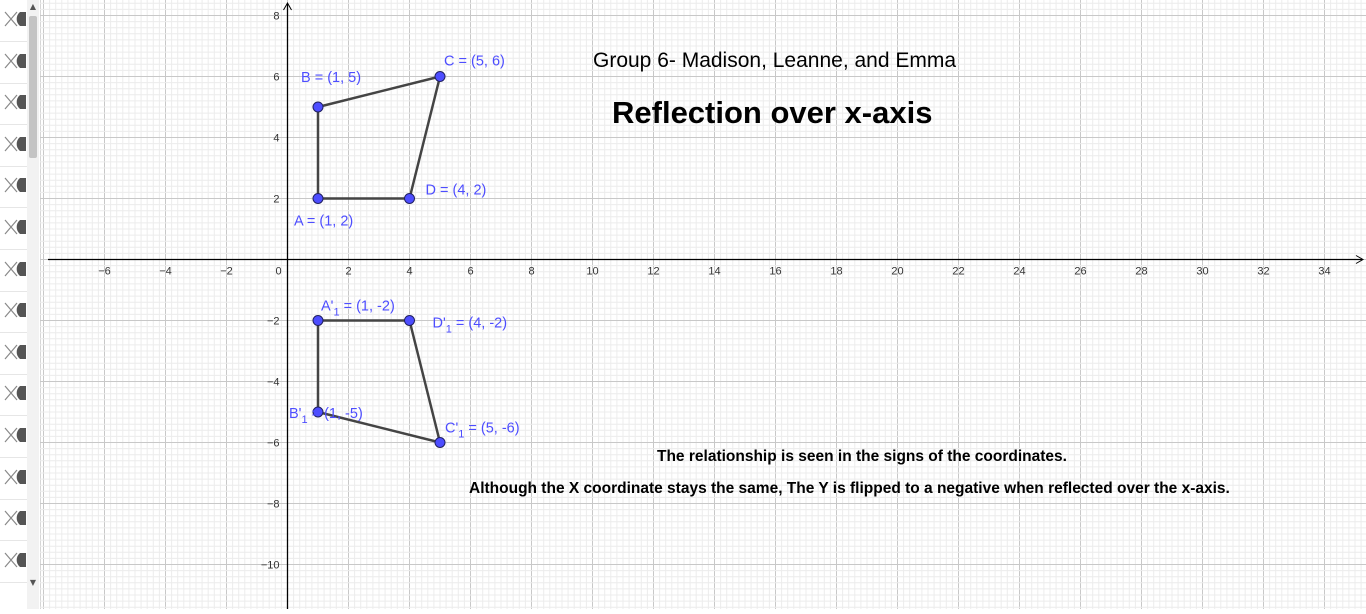  I want to click on point-label: C'1 = (5, -6), so click(482, 431).